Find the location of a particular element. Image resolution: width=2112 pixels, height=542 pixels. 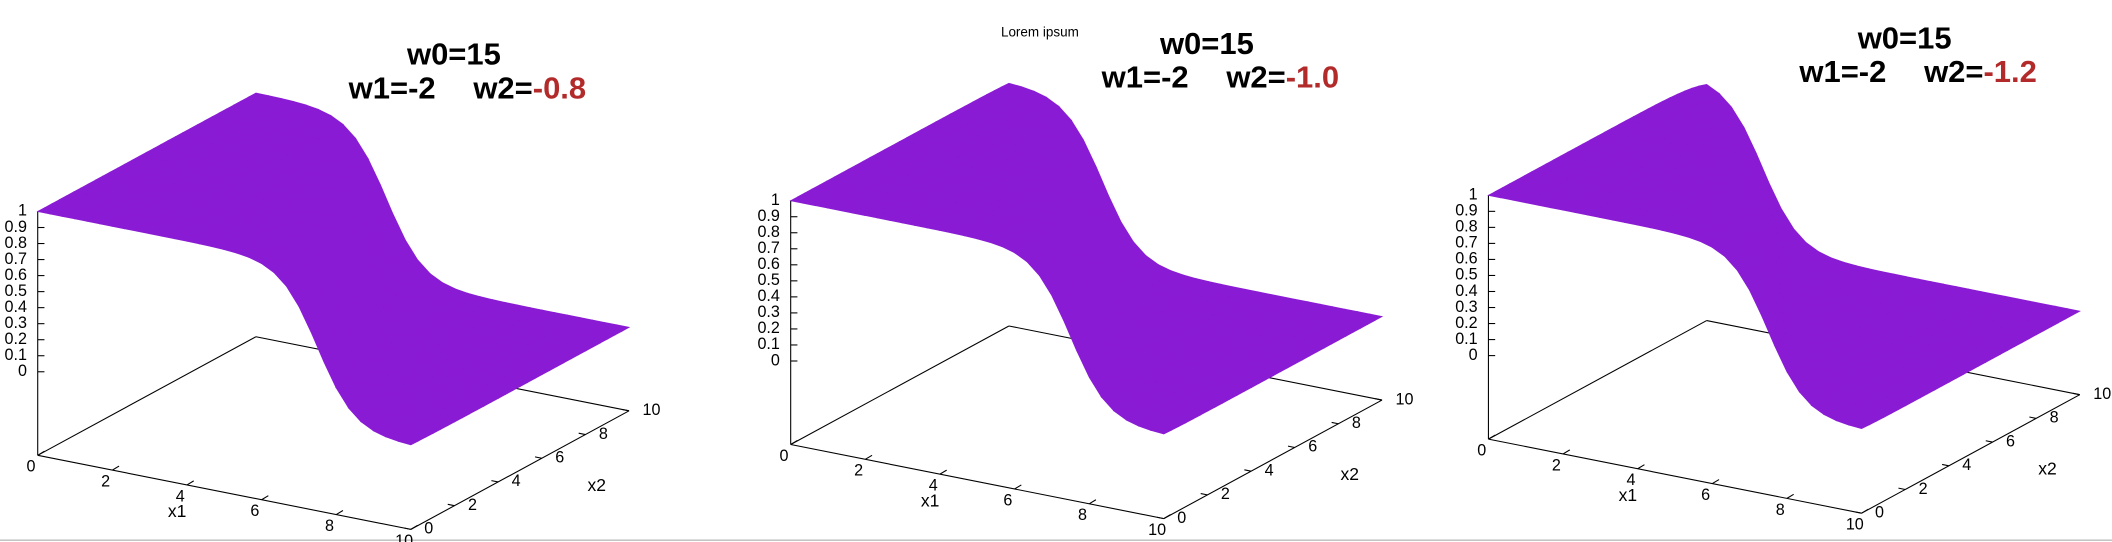

chart-title: w1=-2 w2=-1.2 is located at coordinates (1917, 71).